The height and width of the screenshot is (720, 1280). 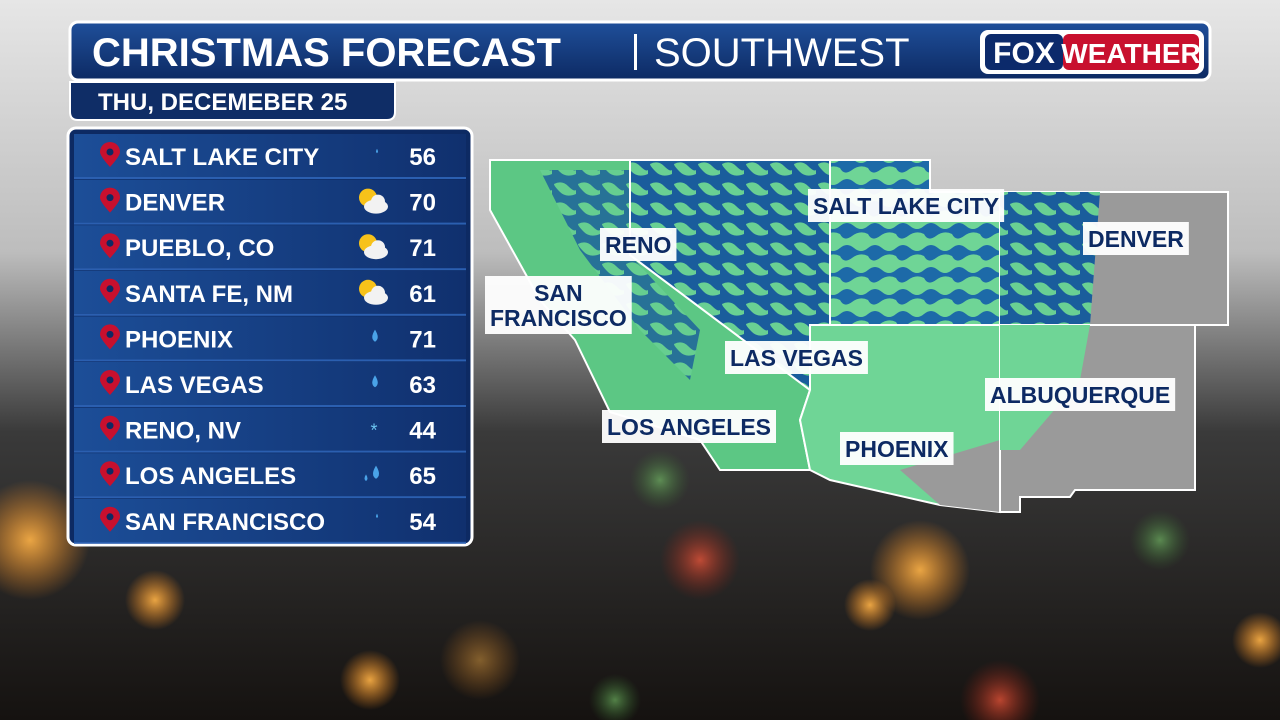 What do you see at coordinates (210, 476) in the screenshot?
I see `city: LOS ANGELES` at bounding box center [210, 476].